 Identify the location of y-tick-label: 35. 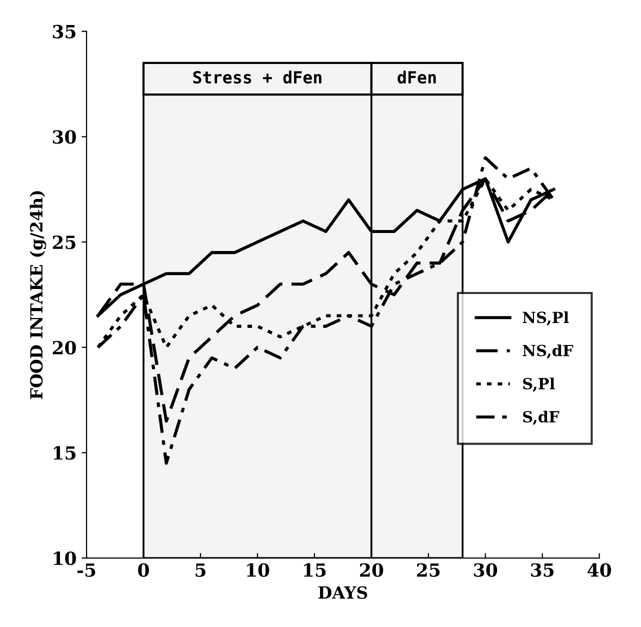
(64, 31).